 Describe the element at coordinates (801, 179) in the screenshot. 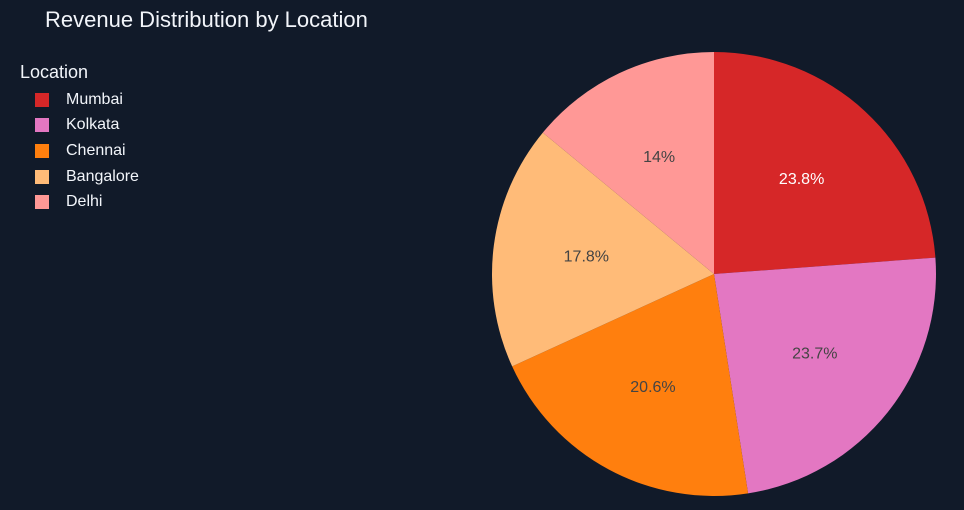

I see `slice-label-mumbai: 23.8%` at that location.